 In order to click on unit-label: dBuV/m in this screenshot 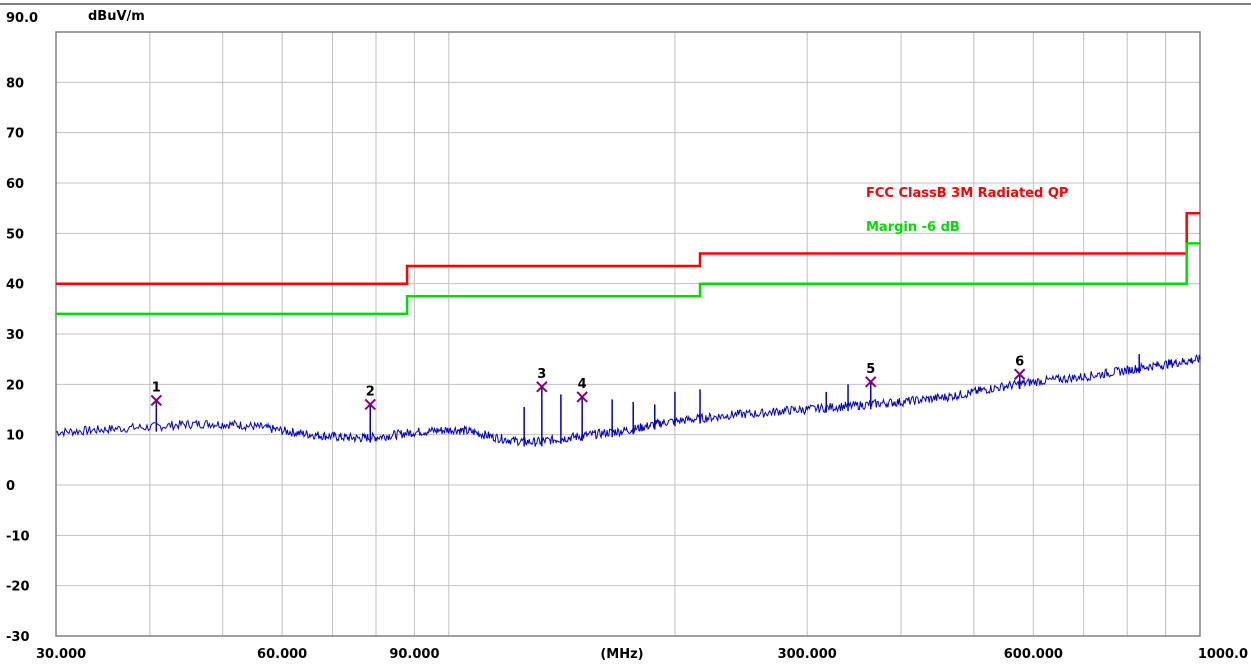, I will do `click(116, 16)`.